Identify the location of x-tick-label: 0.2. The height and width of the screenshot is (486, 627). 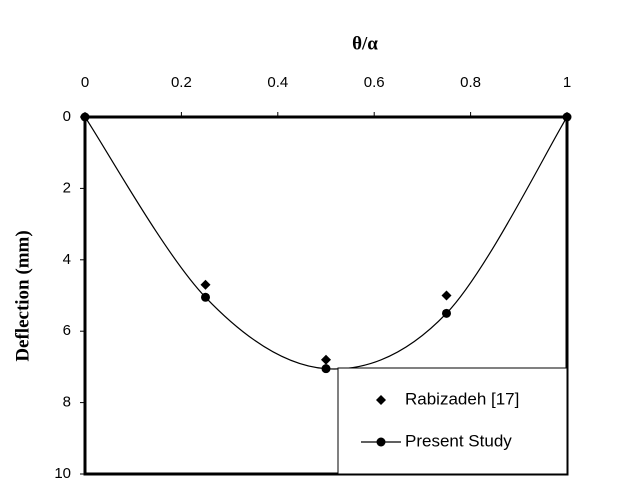
(181, 82).